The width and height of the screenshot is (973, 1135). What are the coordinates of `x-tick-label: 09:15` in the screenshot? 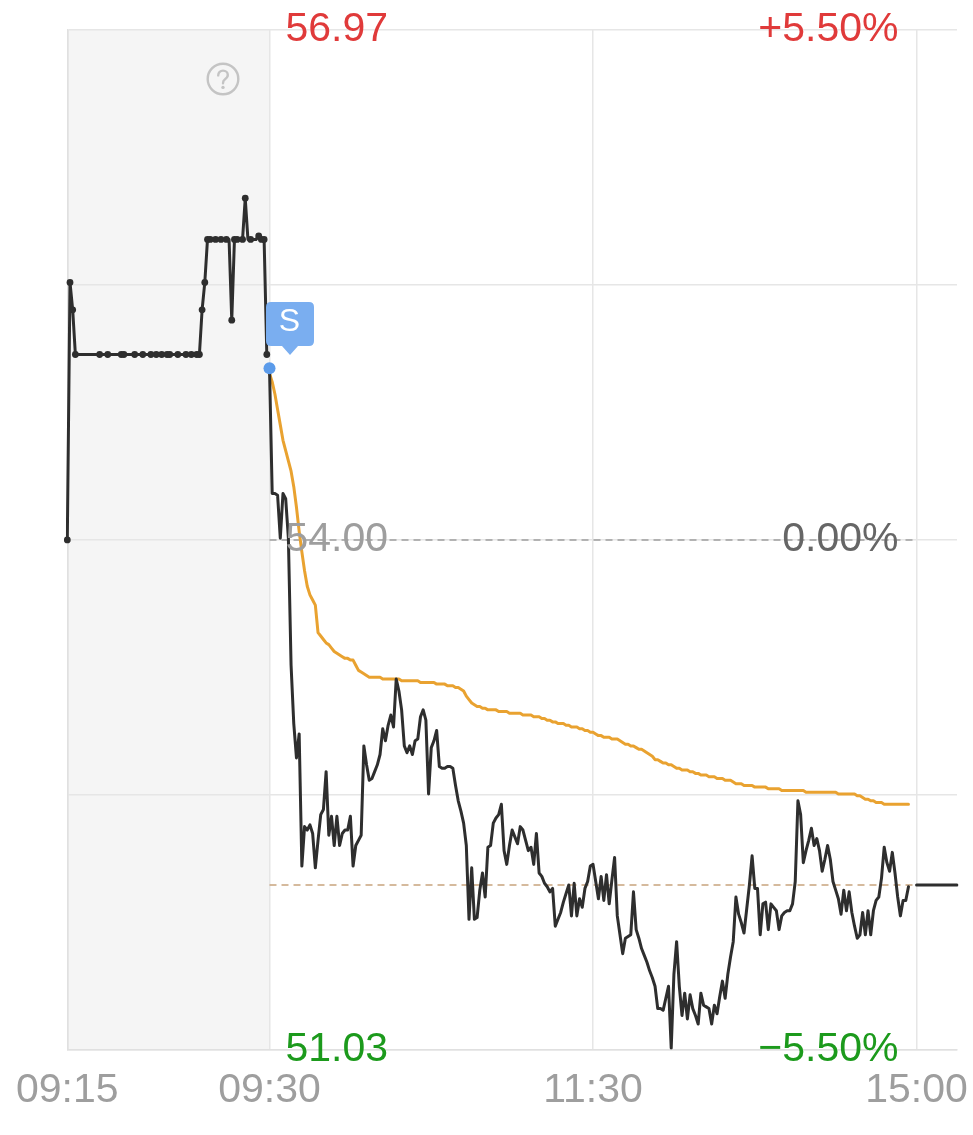 It's located at (67, 1087).